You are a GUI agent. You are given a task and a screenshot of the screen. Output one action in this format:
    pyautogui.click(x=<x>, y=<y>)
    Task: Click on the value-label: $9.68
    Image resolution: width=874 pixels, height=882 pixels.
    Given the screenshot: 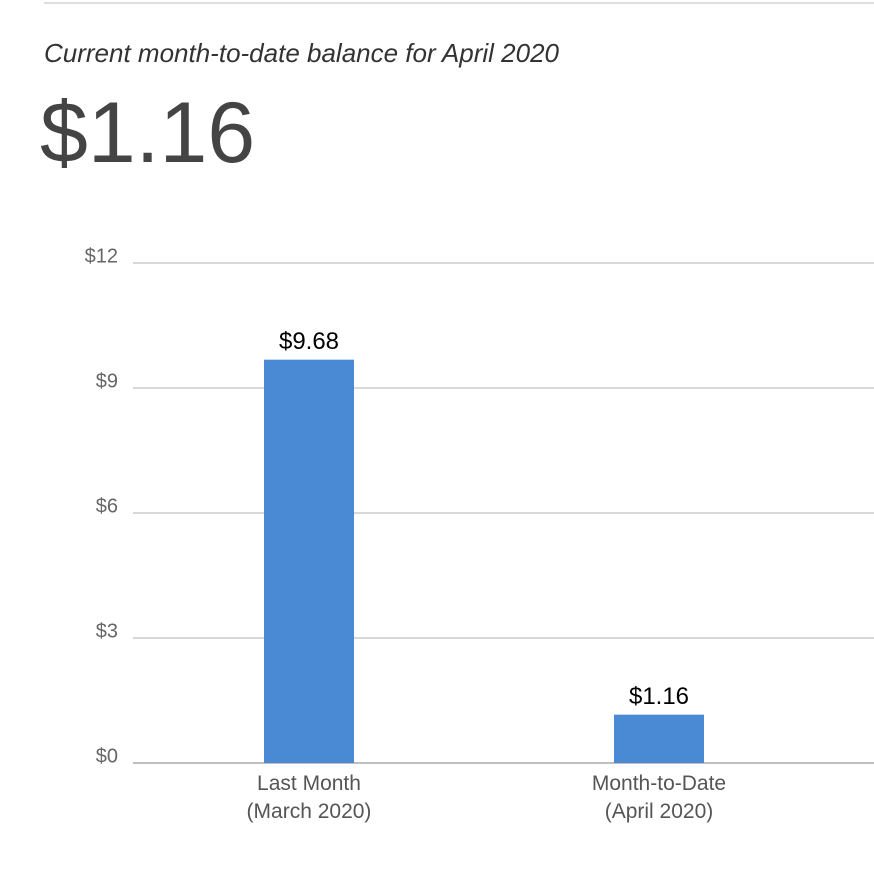 What is the action you would take?
    pyautogui.click(x=309, y=341)
    